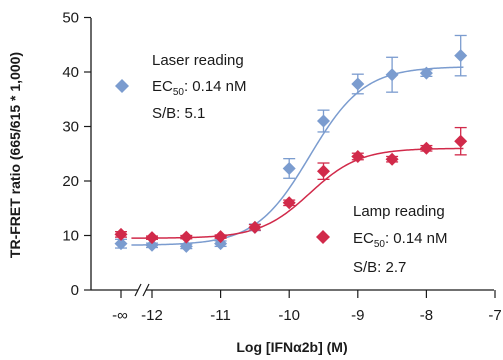 The height and width of the screenshot is (360, 503). I want to click on legend-laser-ec50: EC50: 0.14 nM, so click(199, 88).